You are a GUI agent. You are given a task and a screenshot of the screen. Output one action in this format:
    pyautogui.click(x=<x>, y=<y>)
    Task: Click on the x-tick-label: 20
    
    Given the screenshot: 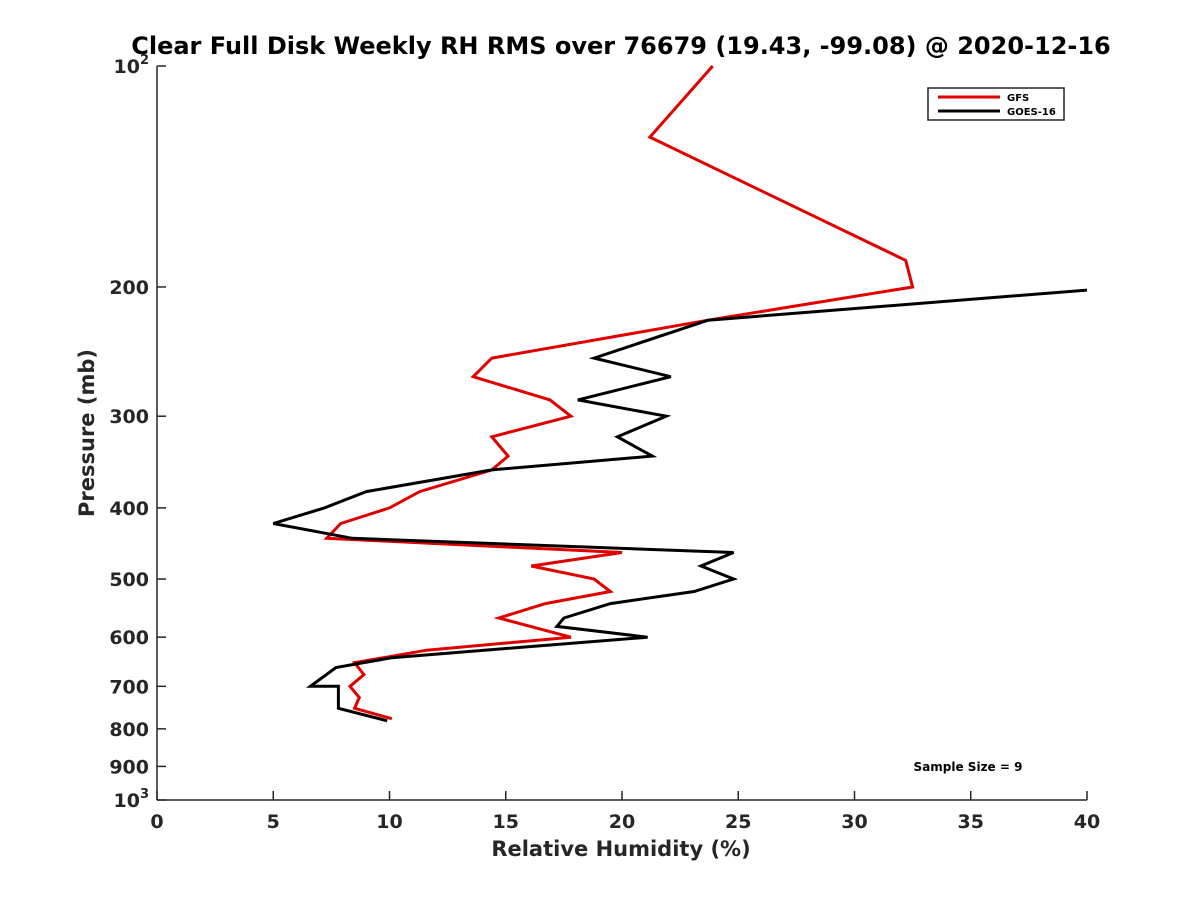 What is the action you would take?
    pyautogui.click(x=622, y=822)
    